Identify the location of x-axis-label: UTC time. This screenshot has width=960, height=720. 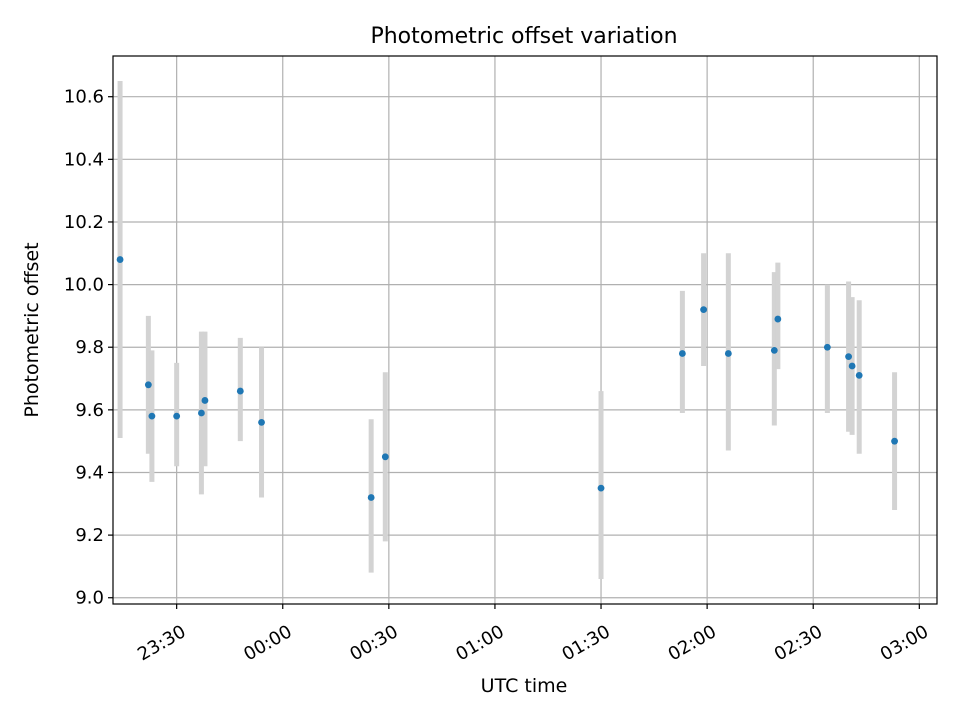
(524, 686).